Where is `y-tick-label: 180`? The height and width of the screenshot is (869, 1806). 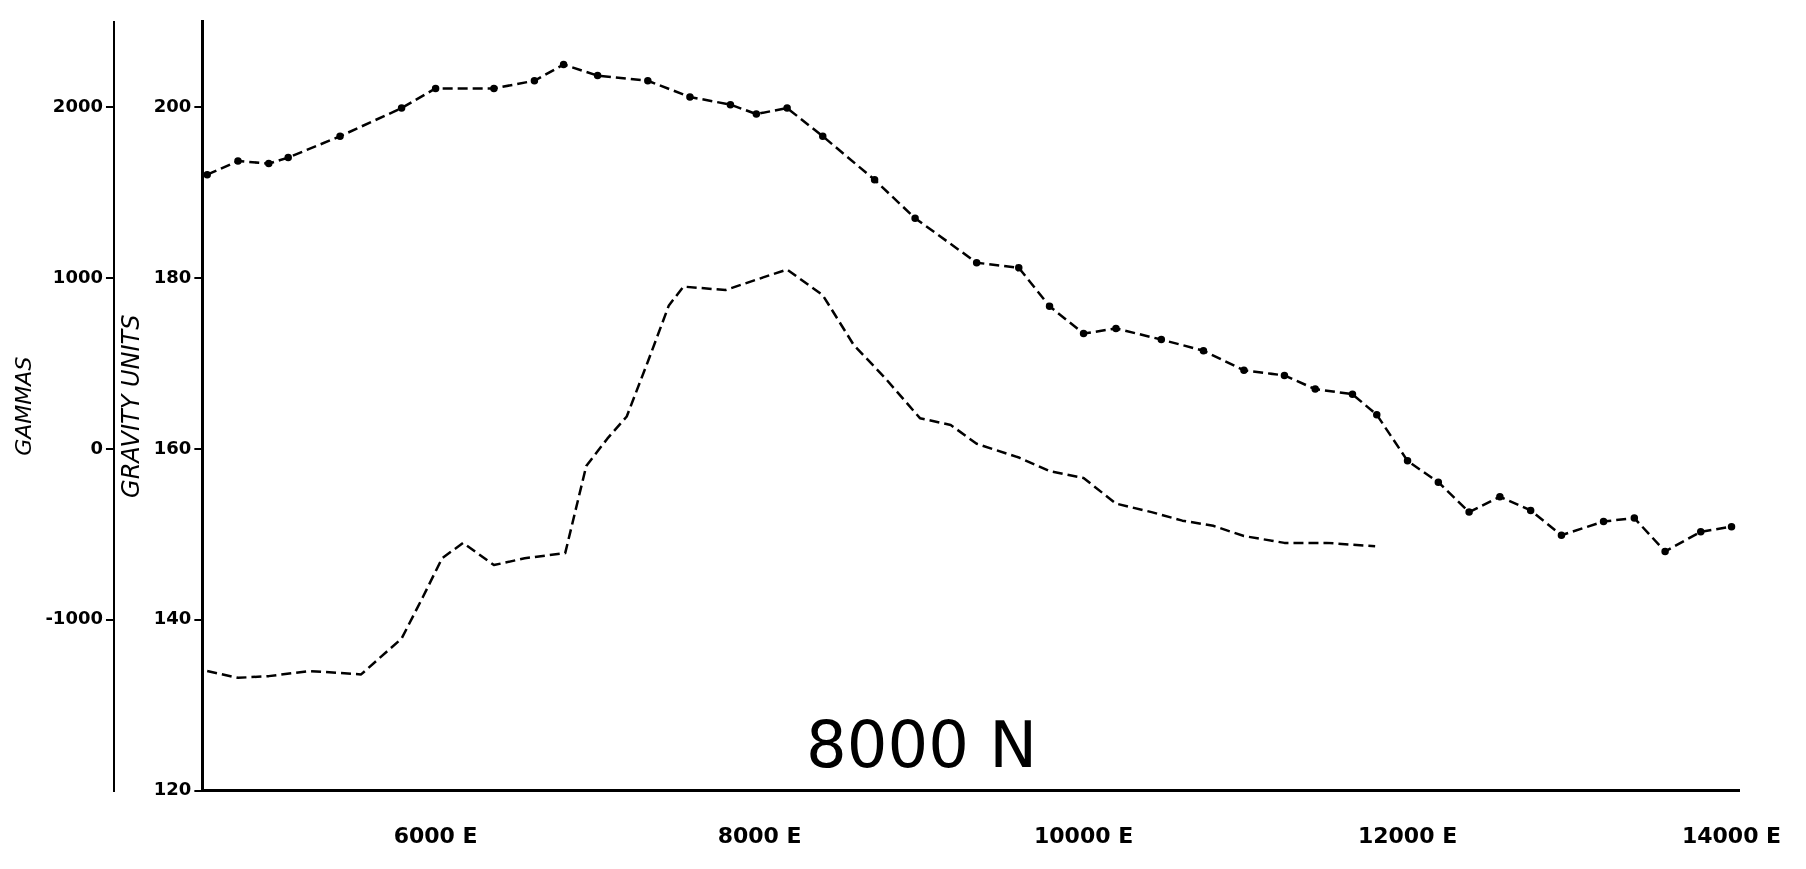
y-tick-label: 180 is located at coordinates (172, 276).